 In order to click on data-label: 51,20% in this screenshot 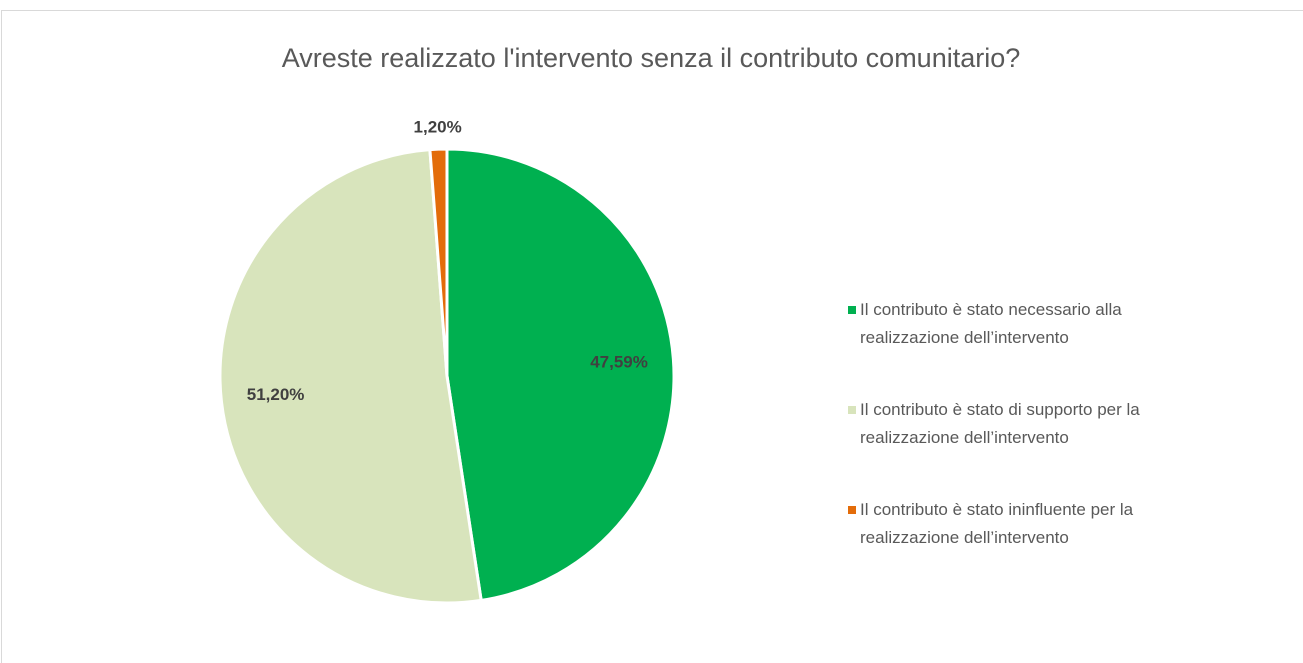, I will do `click(276, 394)`.